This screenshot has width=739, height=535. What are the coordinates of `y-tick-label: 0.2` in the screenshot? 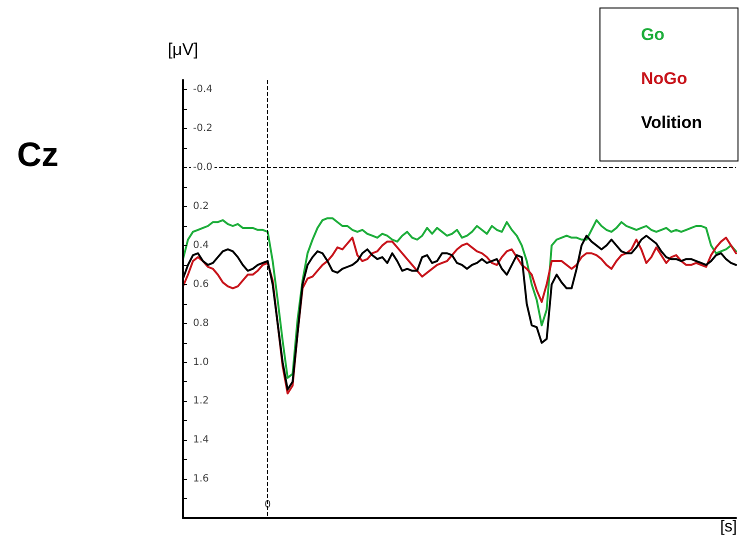 It's located at (201, 206).